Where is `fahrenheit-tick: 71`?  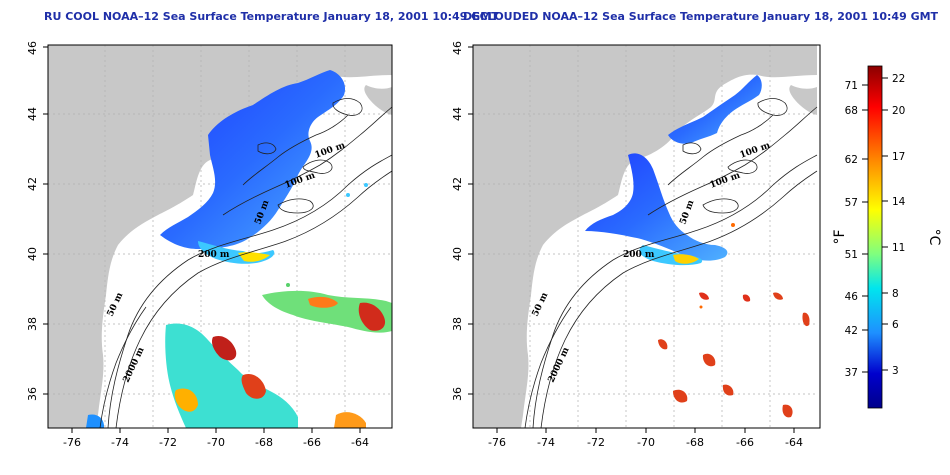
fahrenheit-tick: 71 is located at coordinates (851, 86).